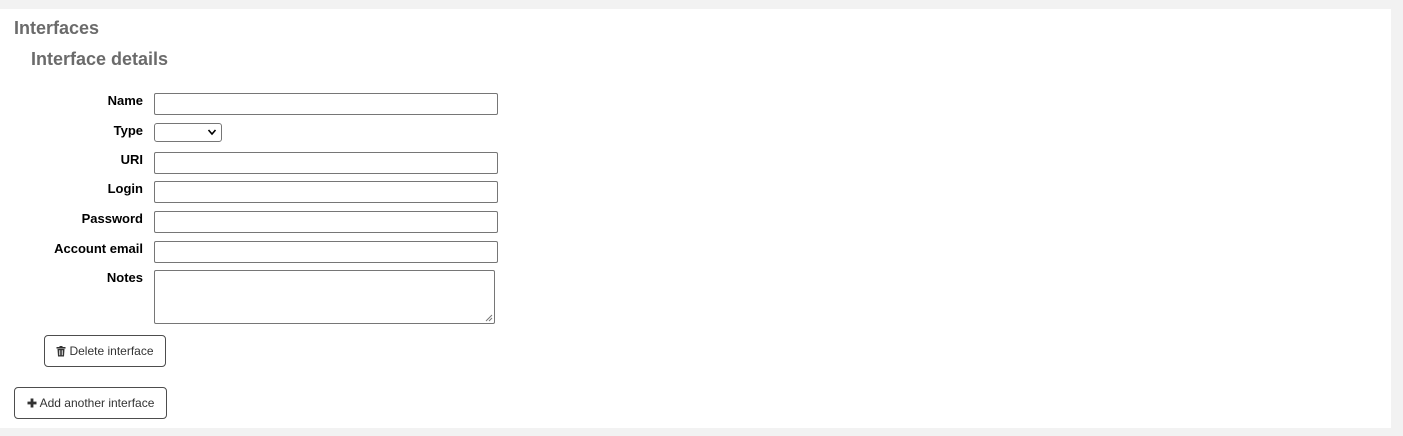 The height and width of the screenshot is (436, 1403). What do you see at coordinates (32, 403) in the screenshot?
I see `plus-icon` at bounding box center [32, 403].